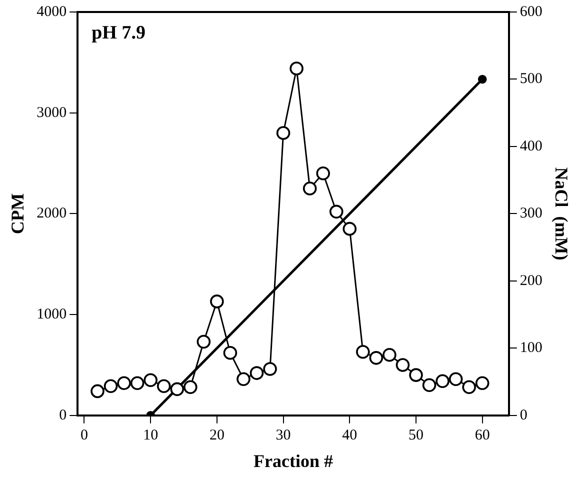 The height and width of the screenshot is (481, 583). Describe the element at coordinates (531, 348) in the screenshot. I see `y2-tick-label: 100` at that location.